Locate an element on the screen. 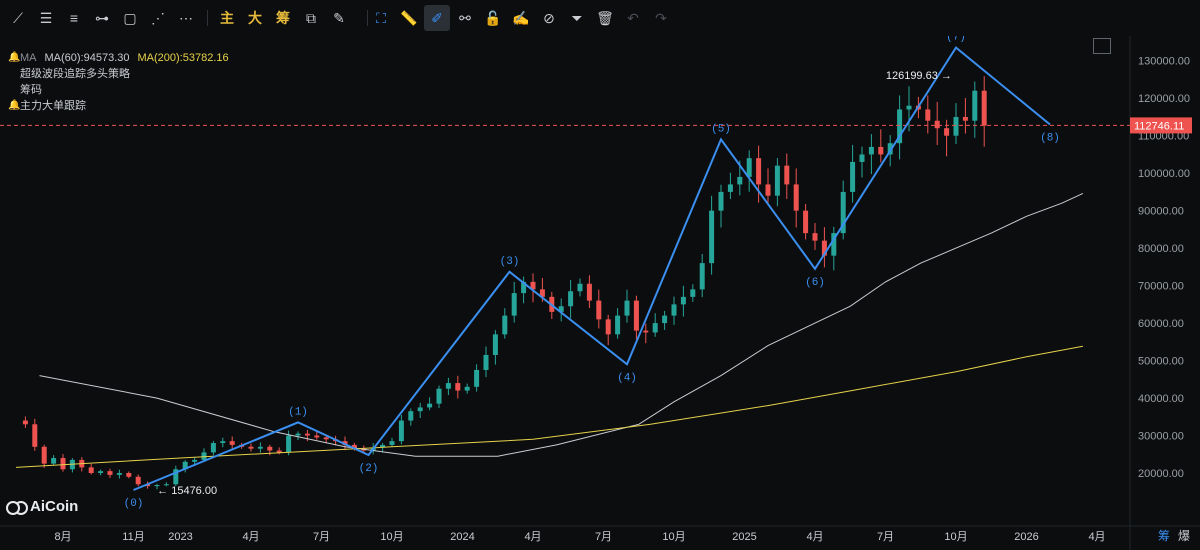 This screenshot has width=1200, height=550. pen-icon: ✐ is located at coordinates (437, 18).